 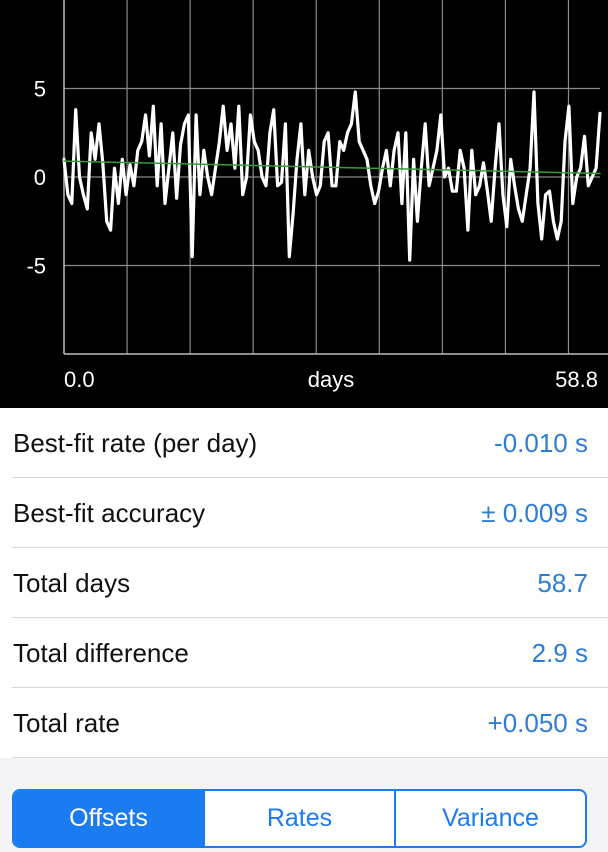 I want to click on stat-row-total-days: Total days 58.7, so click(x=304, y=583).